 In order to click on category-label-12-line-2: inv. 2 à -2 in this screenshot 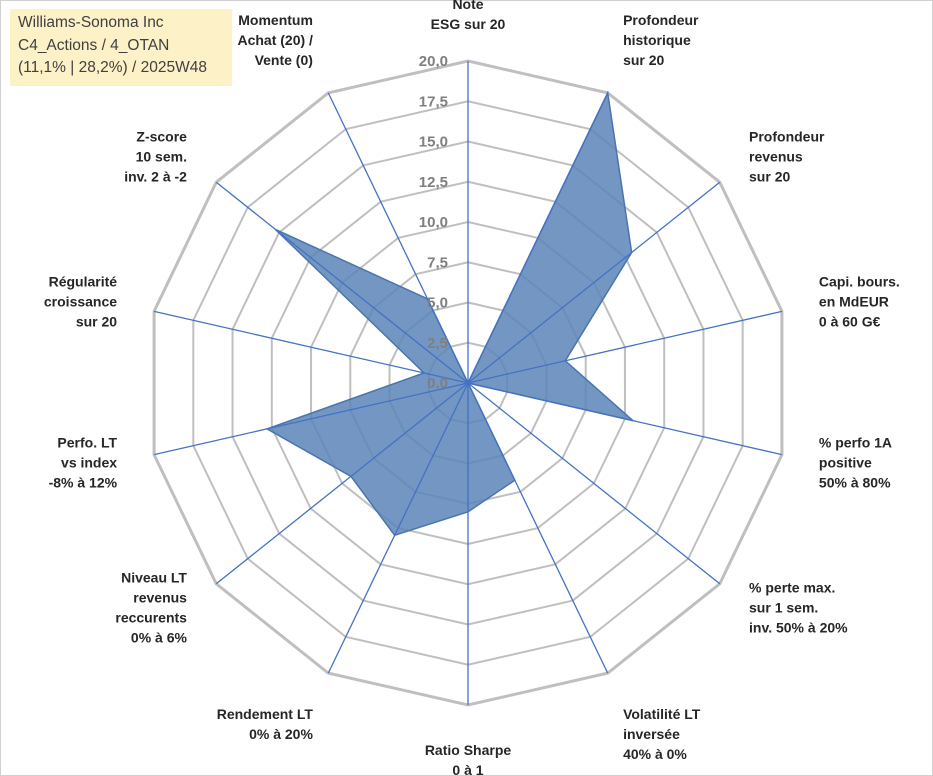, I will do `click(155, 176)`.